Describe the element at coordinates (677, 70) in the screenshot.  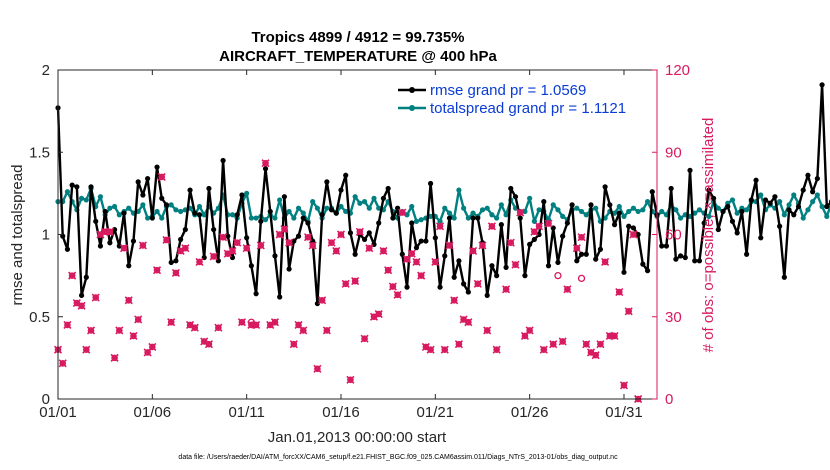
I see `y-right-tick-label: 120` at that location.